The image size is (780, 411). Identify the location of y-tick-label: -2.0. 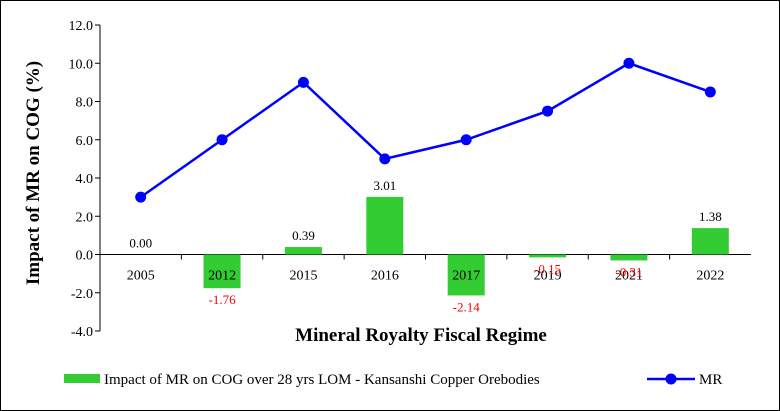
(82, 294).